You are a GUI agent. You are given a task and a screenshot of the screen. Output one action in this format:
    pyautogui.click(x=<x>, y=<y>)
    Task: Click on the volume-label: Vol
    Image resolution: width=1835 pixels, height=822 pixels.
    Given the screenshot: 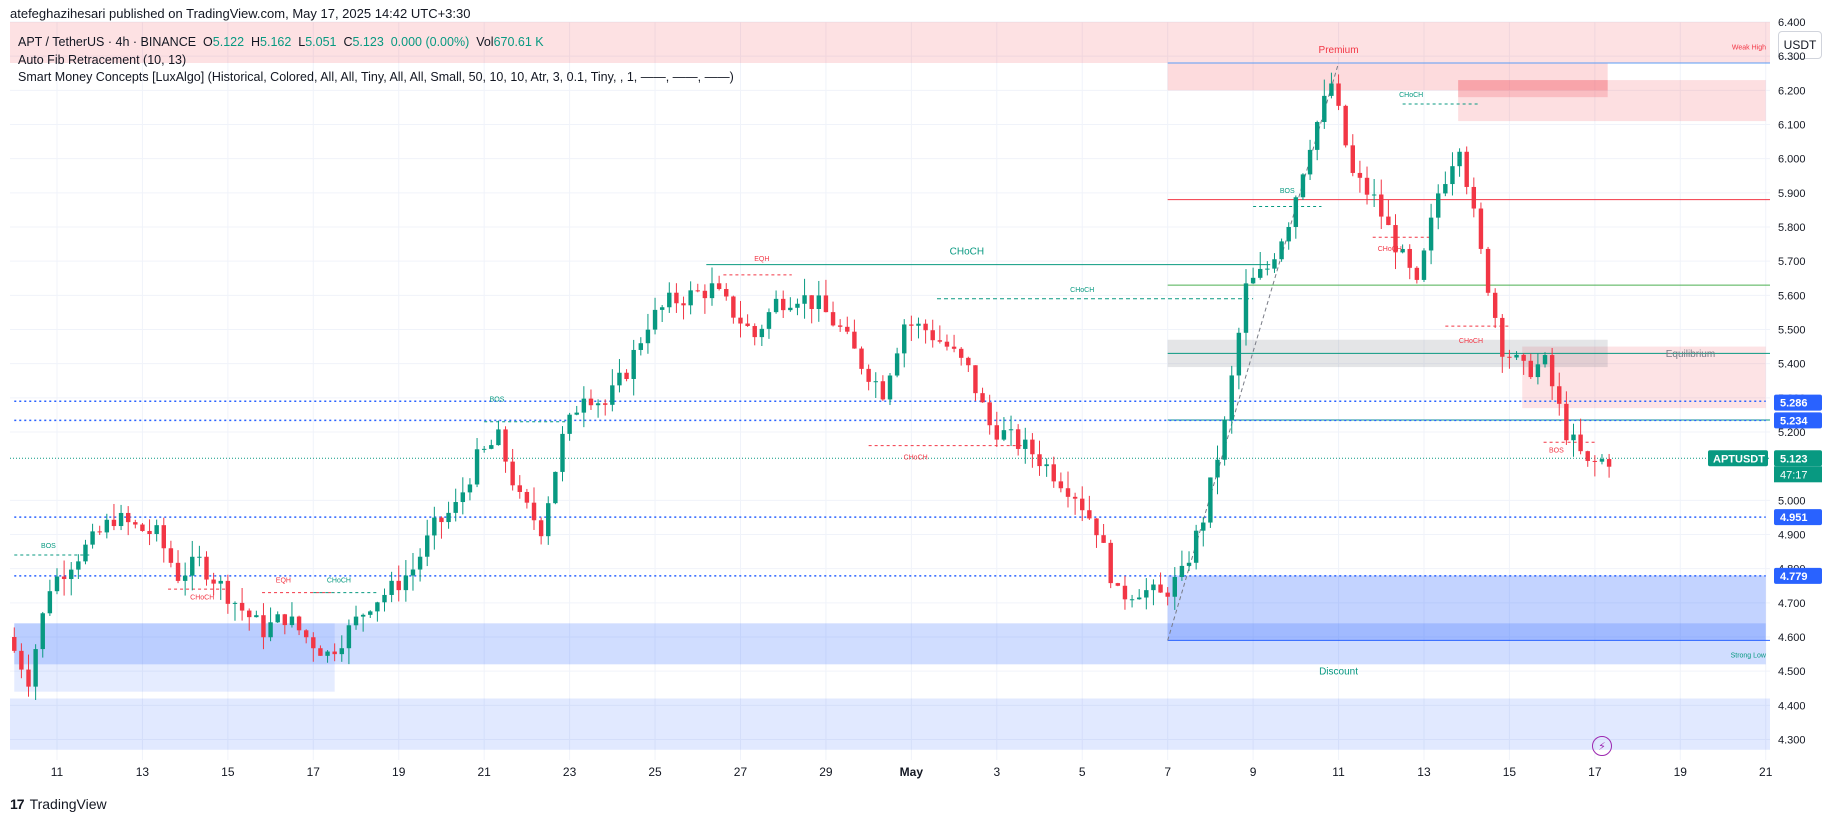 What is the action you would take?
    pyautogui.click(x=485, y=42)
    